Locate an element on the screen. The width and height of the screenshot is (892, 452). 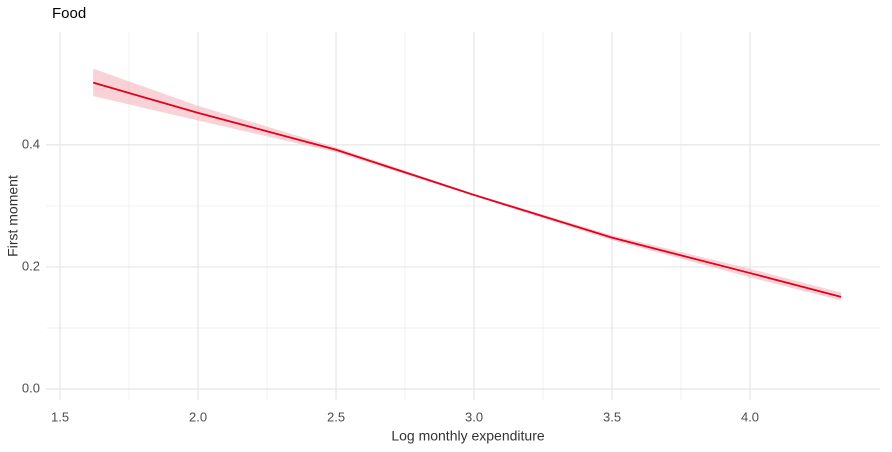
y-axis-title: First moment is located at coordinates (13, 216).